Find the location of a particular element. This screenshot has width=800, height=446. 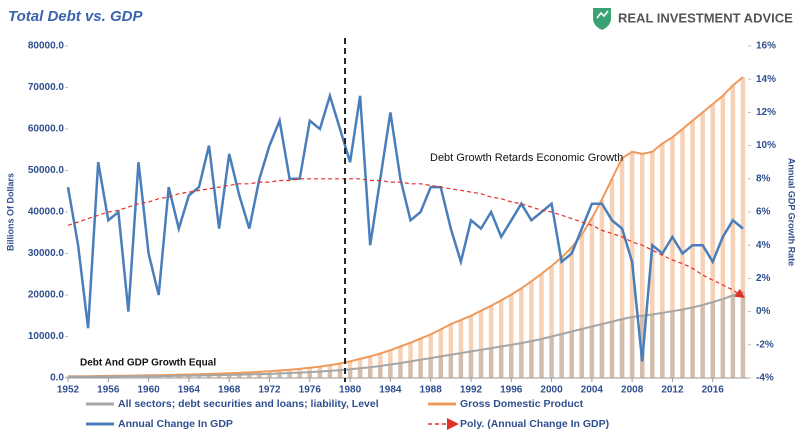

x-tick-label: 1976 is located at coordinates (310, 390).